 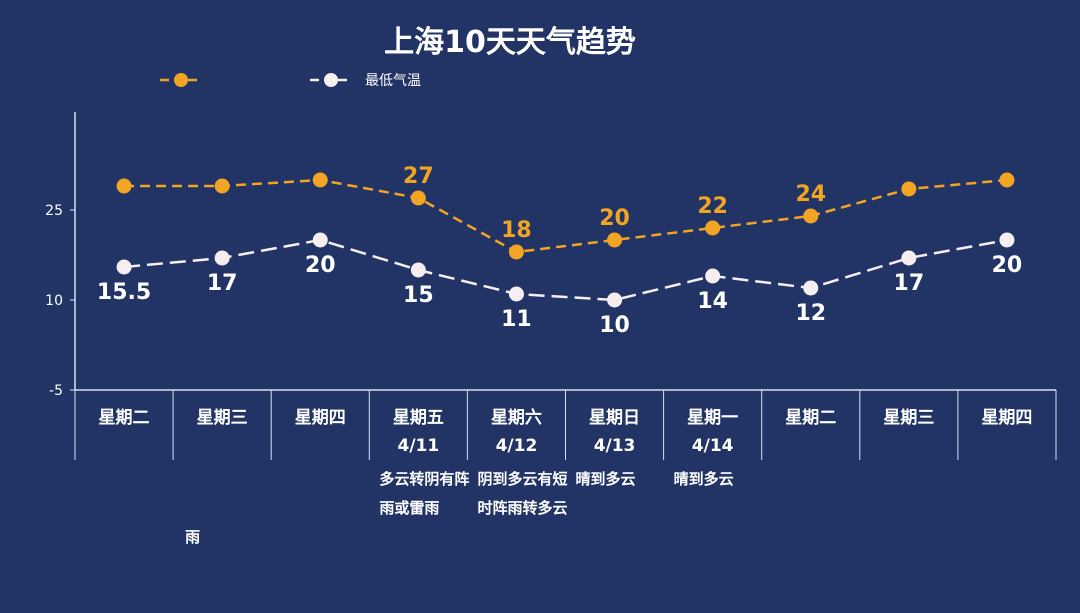 I want to click on category-weather: 阴到多云有短, so click(x=522, y=479).